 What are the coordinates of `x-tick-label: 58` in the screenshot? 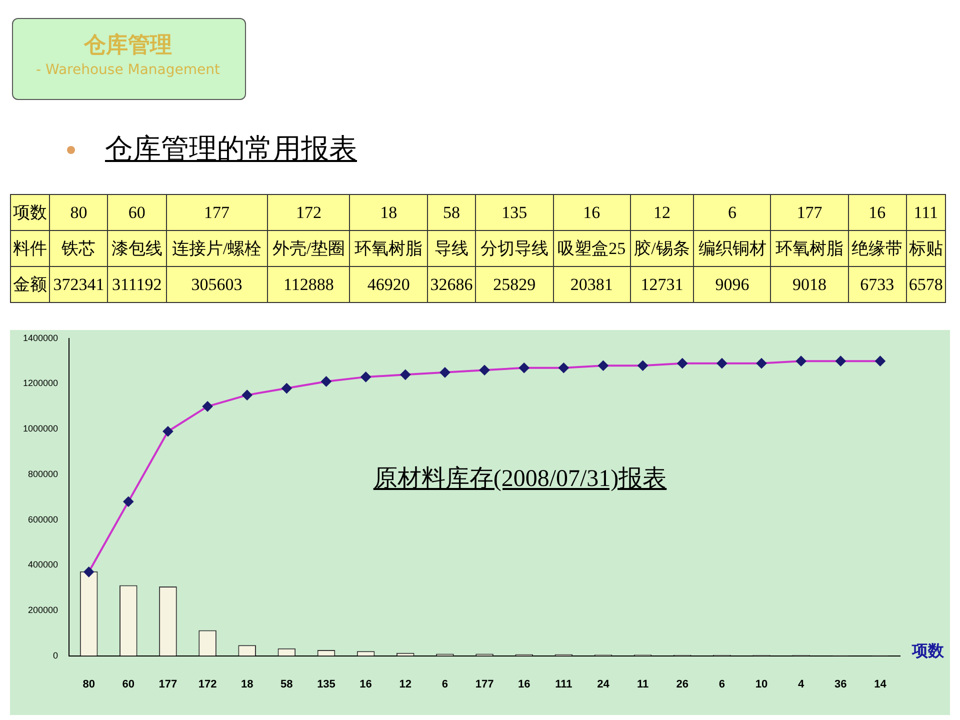 It's located at (286, 684).